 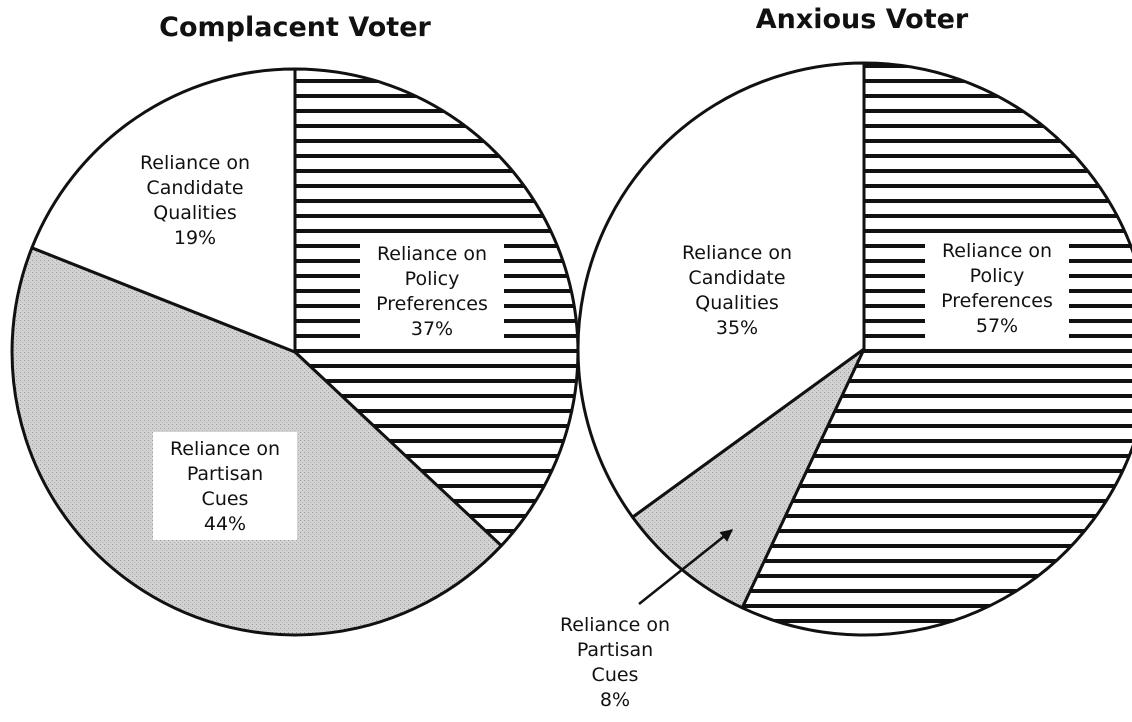 What do you see at coordinates (295, 27) in the screenshot?
I see `chart-title-complacent: Complacent Voter` at bounding box center [295, 27].